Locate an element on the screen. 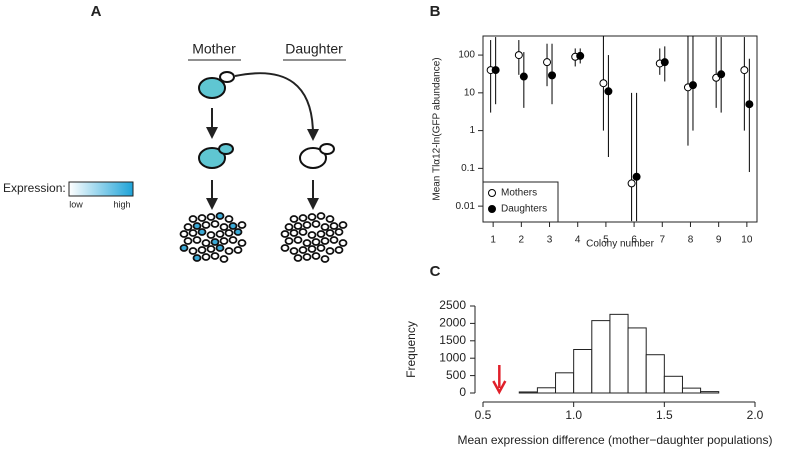 The height and width of the screenshot is (459, 789). y-tick-label: 1500 is located at coordinates (452, 340).